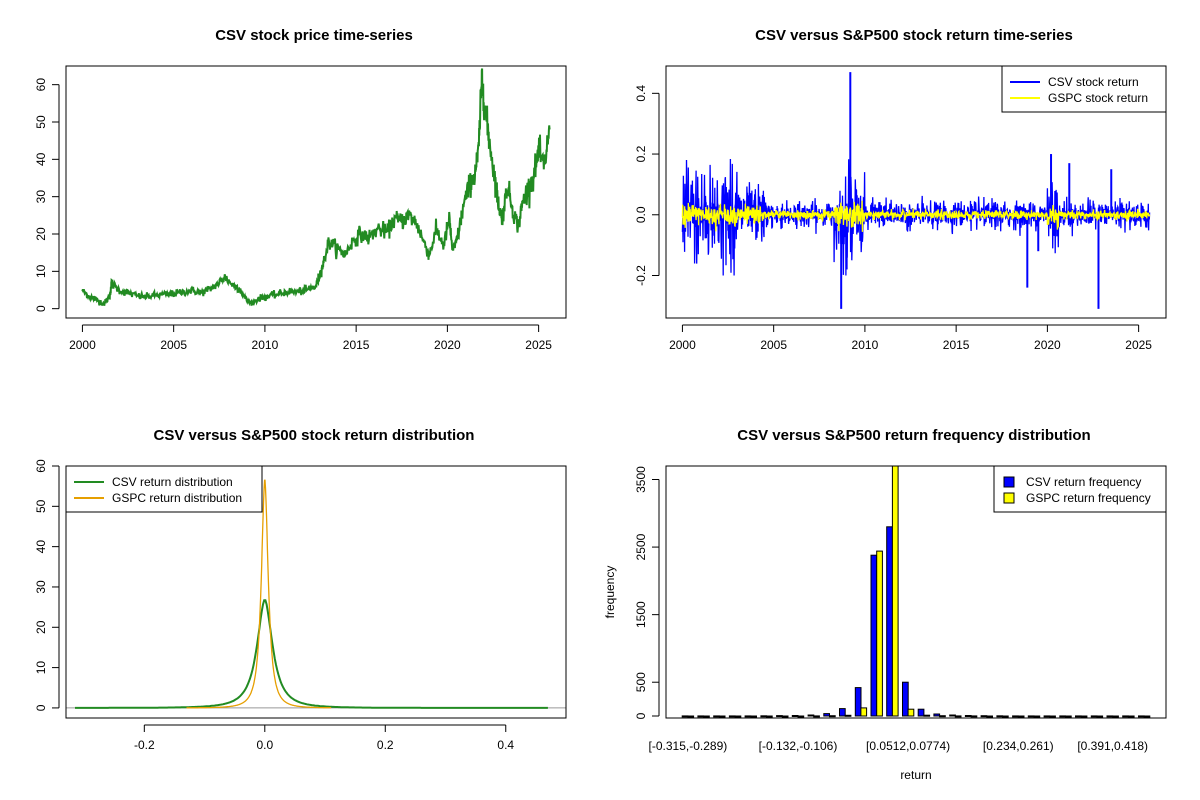 The image size is (1200, 800). Describe the element at coordinates (908, 746) in the screenshot. I see `x-tick-label: [0.0512,0.0774)` at that location.